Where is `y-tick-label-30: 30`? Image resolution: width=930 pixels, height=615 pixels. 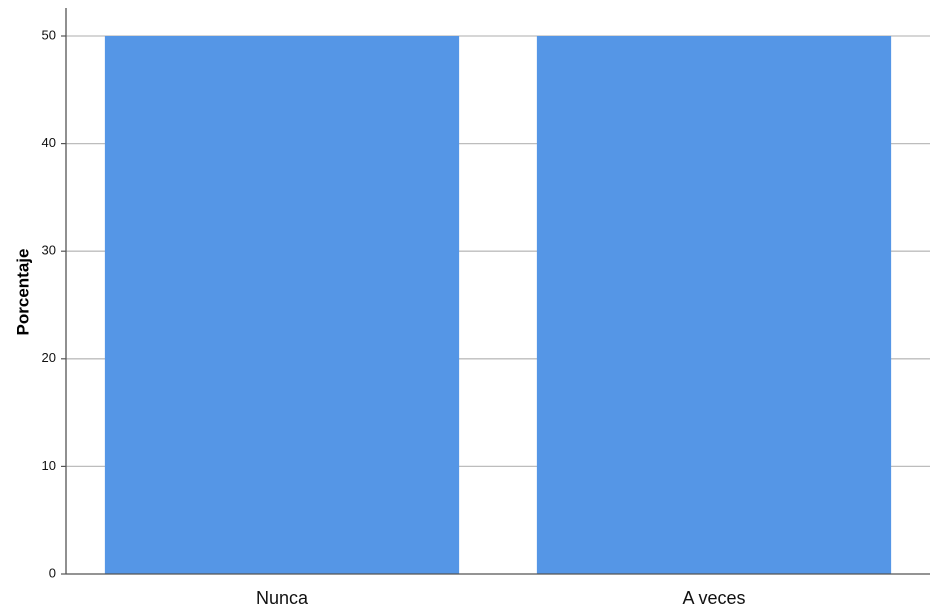 y-tick-label-30: 30 is located at coordinates (49, 250).